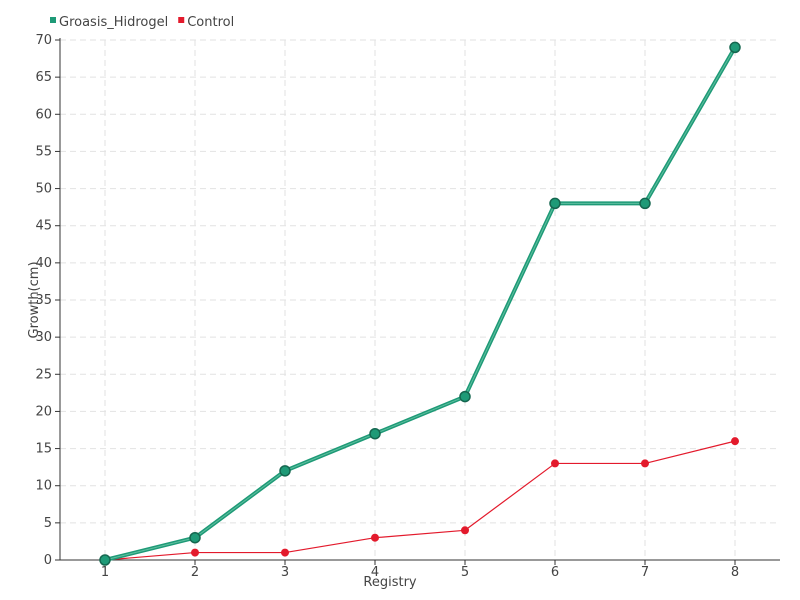 Image resolution: width=800 pixels, height=600 pixels. I want to click on legend-label: Groasis_Hidrogel, so click(113, 22).